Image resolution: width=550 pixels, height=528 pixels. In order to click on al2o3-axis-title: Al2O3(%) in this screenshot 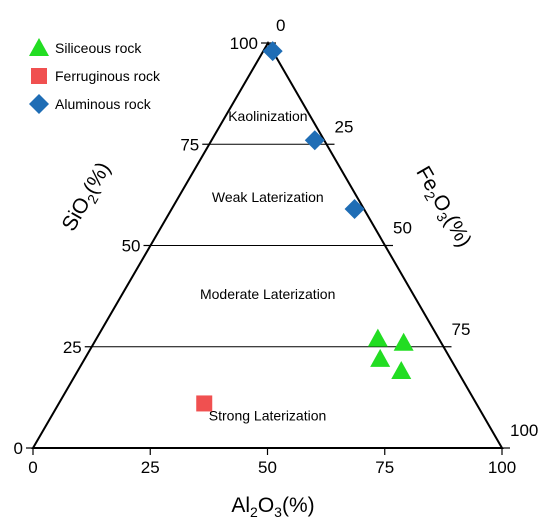, I will do `click(272, 507)`.